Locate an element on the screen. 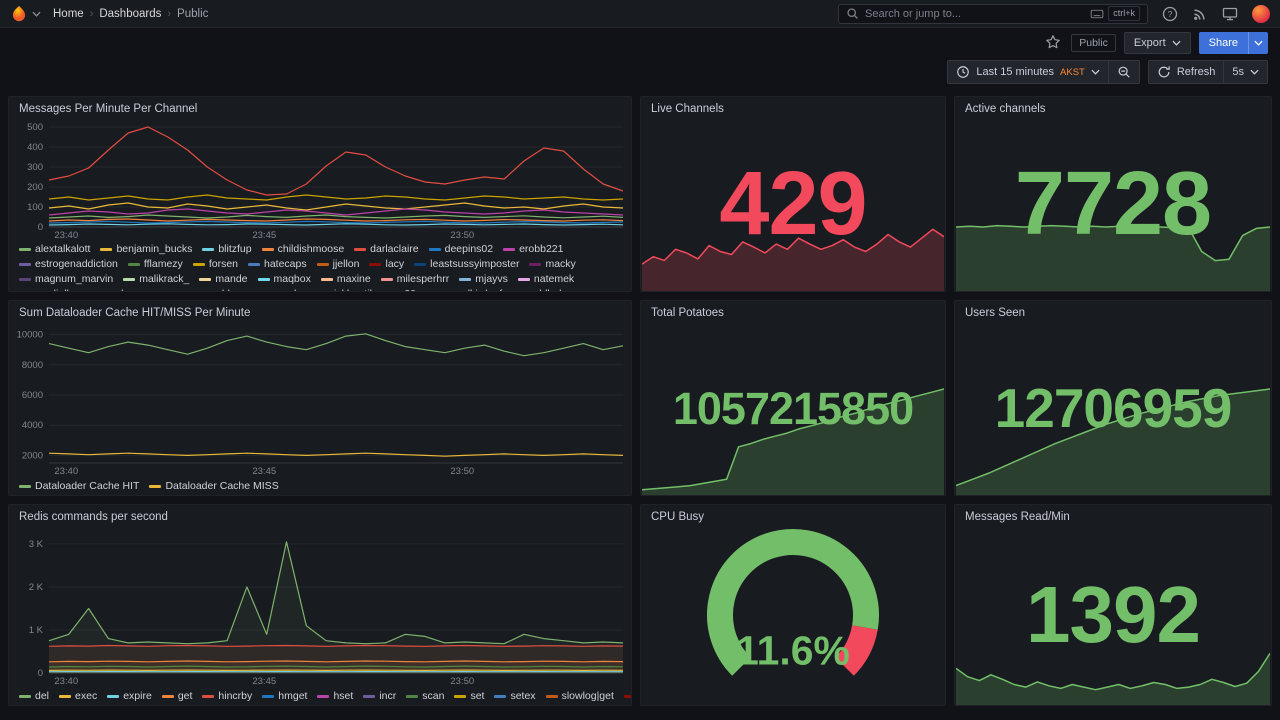  dashboard-tag-public: Public is located at coordinates (1093, 43).